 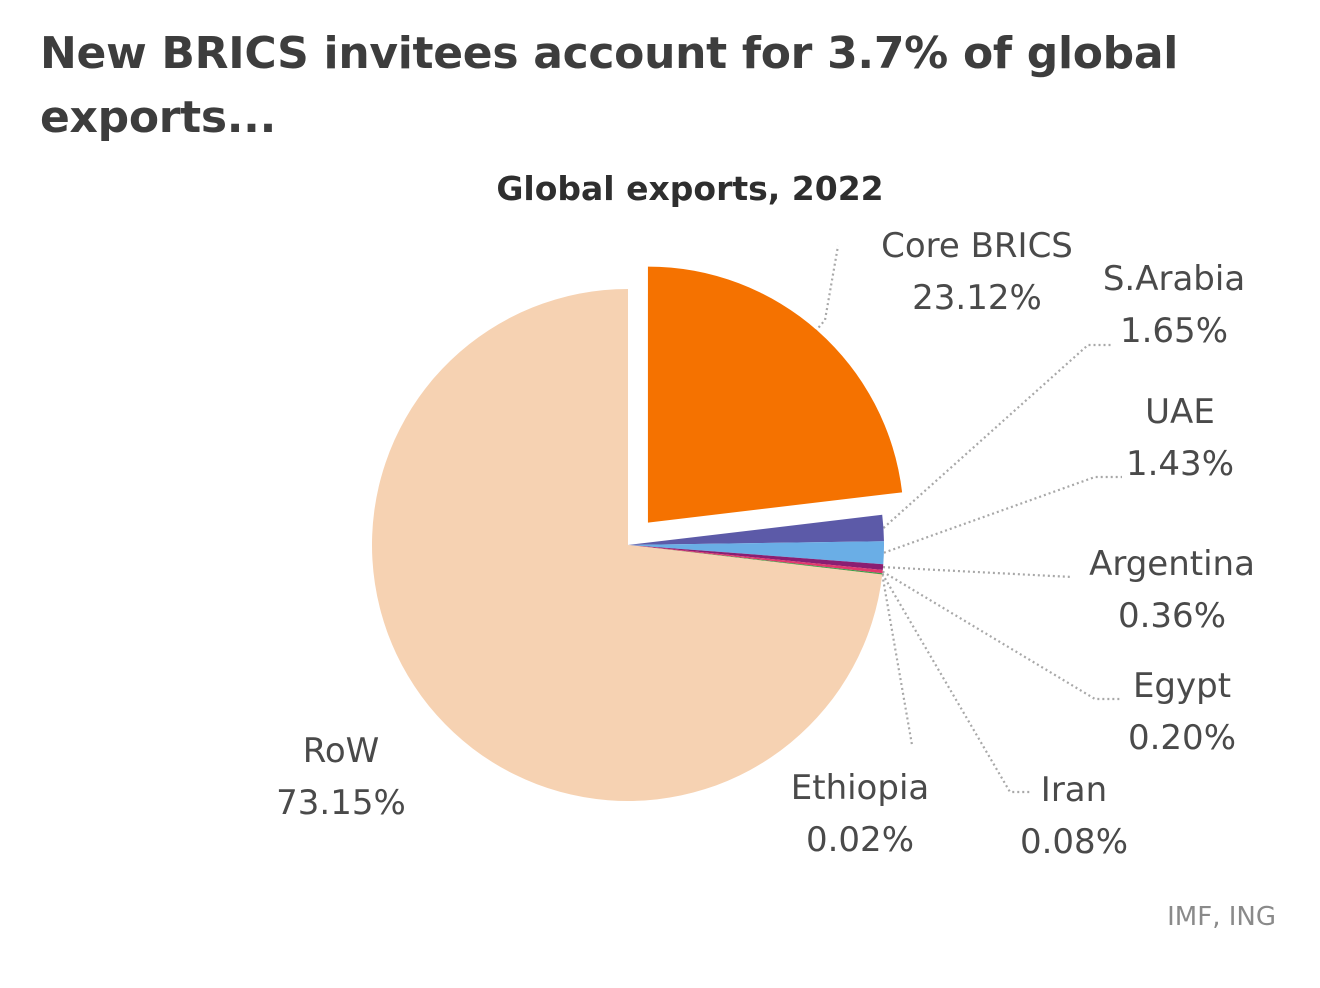 What do you see at coordinates (1172, 564) in the screenshot?
I see `label-argentina-name: Argentina` at bounding box center [1172, 564].